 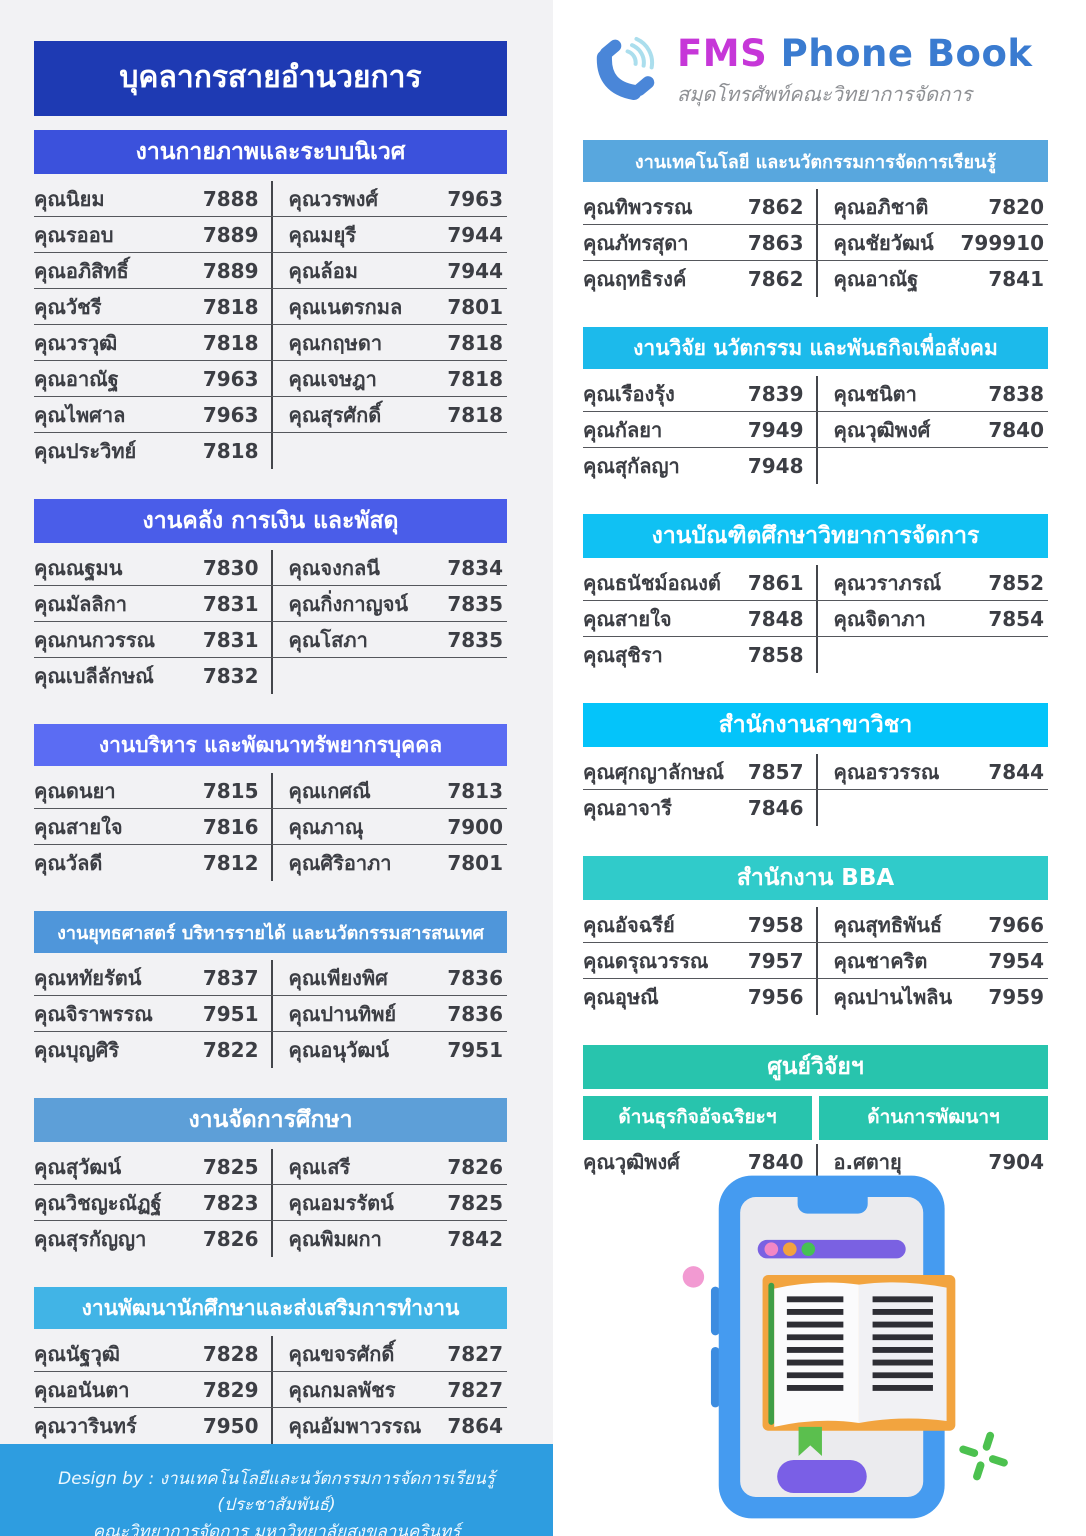 What do you see at coordinates (882, 429) in the screenshot?
I see `person-name: คุณวุฒิพงศ์` at bounding box center [882, 429].